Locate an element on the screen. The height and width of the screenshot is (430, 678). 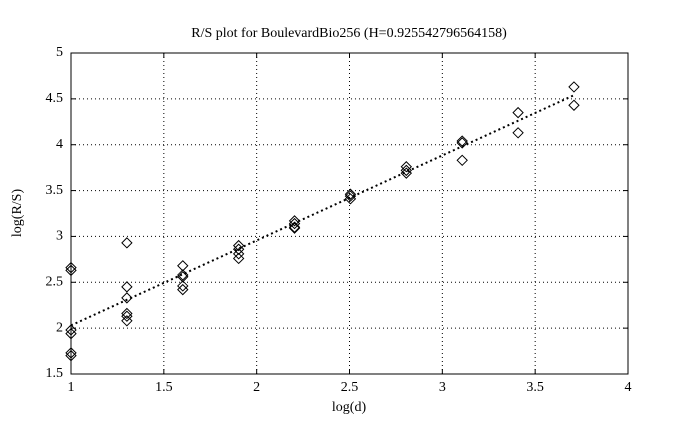
x-tick-label: 4 is located at coordinates (628, 387).